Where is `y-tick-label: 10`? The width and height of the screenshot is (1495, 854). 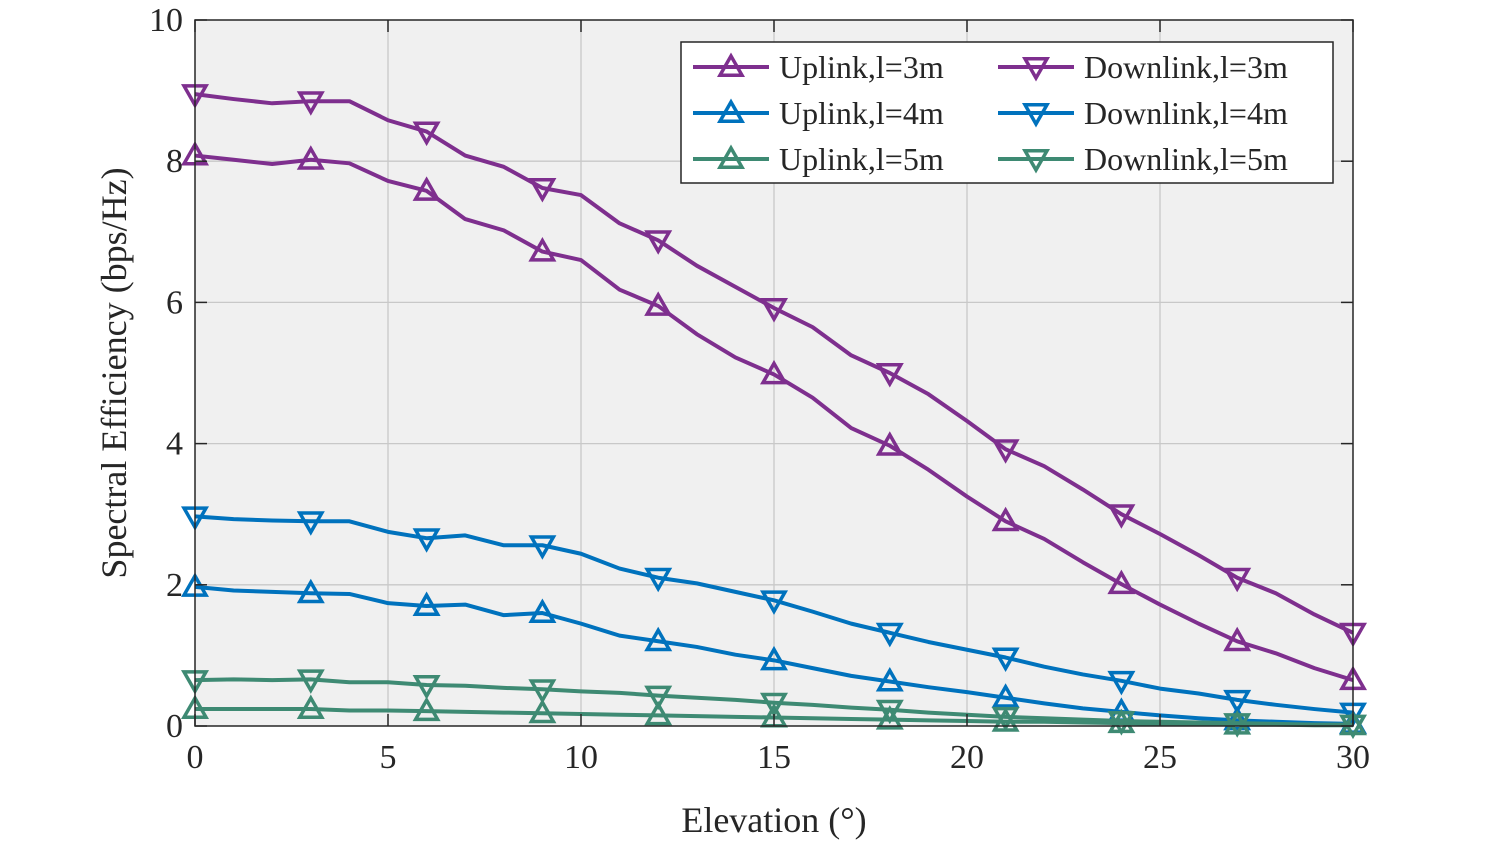 y-tick-label: 10 is located at coordinates (166, 20).